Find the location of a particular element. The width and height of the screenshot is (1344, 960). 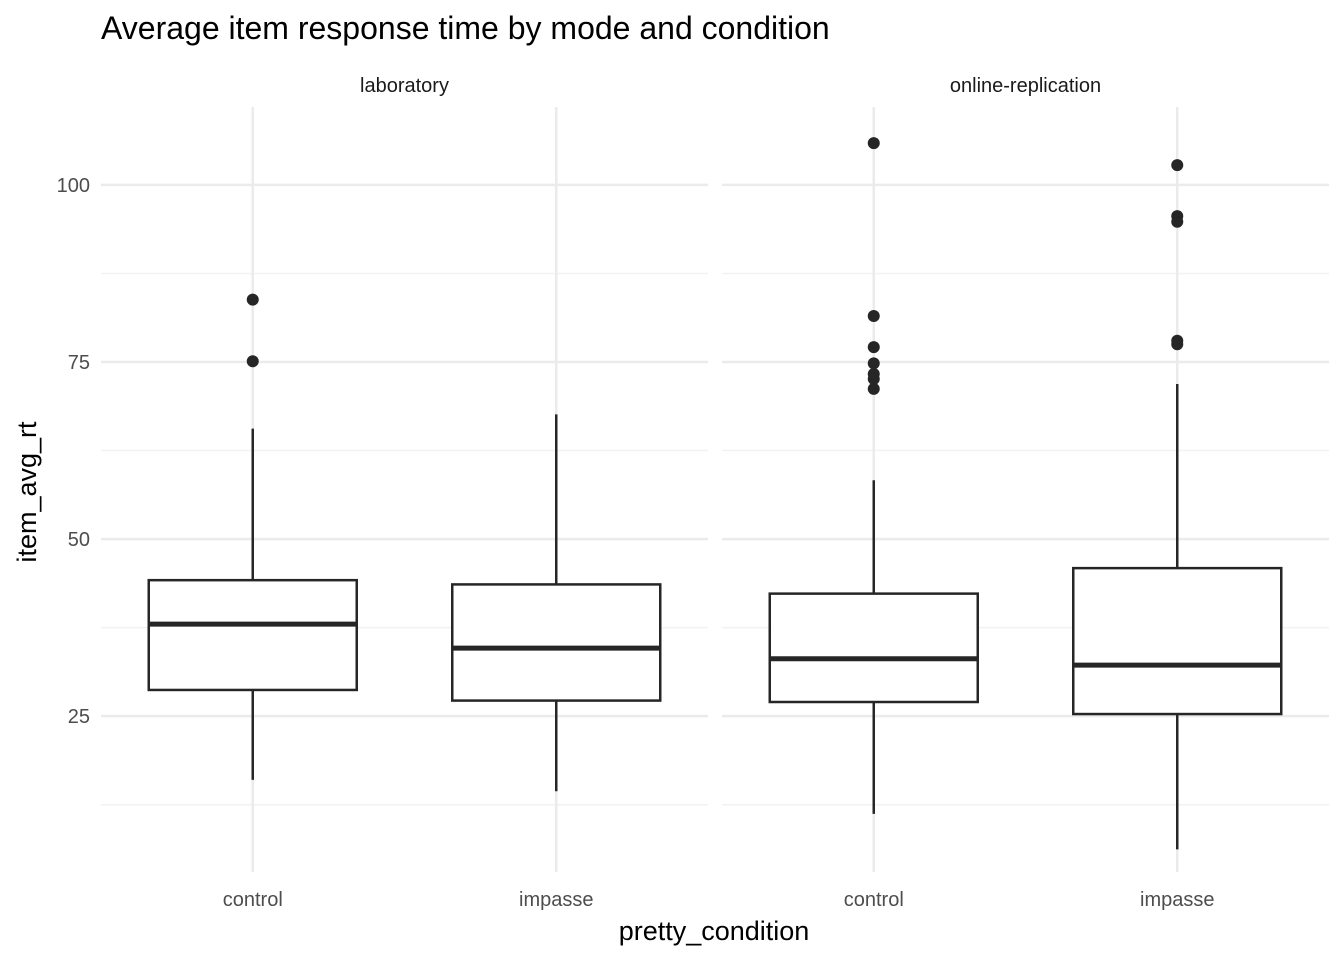

facet-strip-label: laboratory is located at coordinates (404, 86).